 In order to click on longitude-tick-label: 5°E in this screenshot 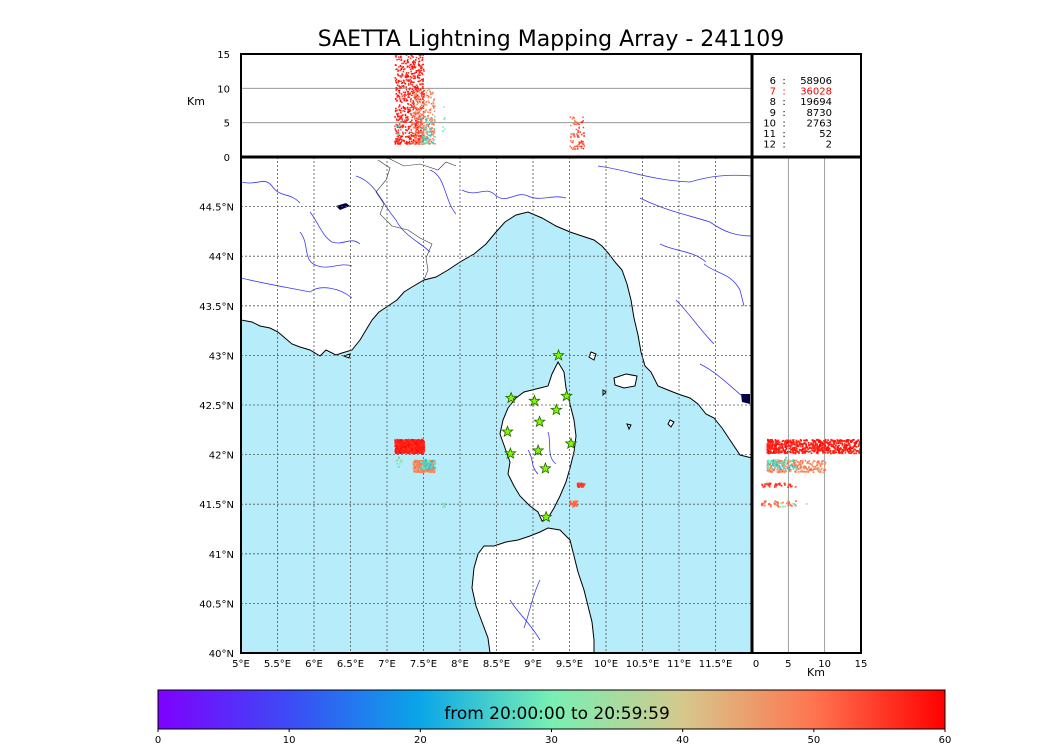, I will do `click(241, 664)`.